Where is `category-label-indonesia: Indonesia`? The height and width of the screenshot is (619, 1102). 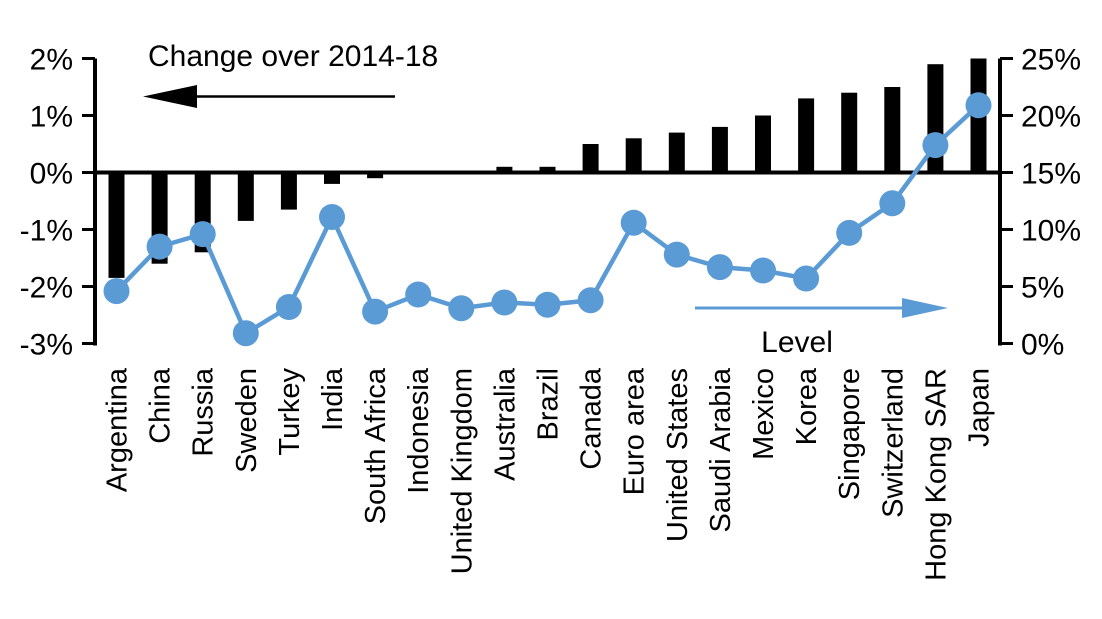 category-label-indonesia: Indonesia is located at coordinates (419, 430).